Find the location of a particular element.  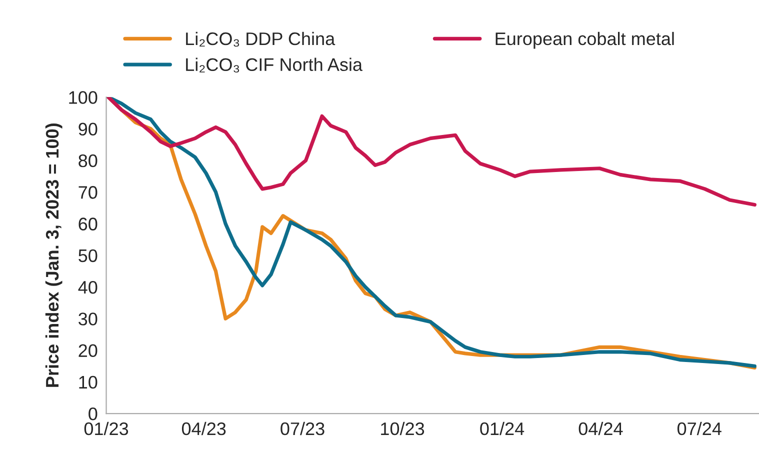

x-tick-label: 01/24 is located at coordinates (502, 429).